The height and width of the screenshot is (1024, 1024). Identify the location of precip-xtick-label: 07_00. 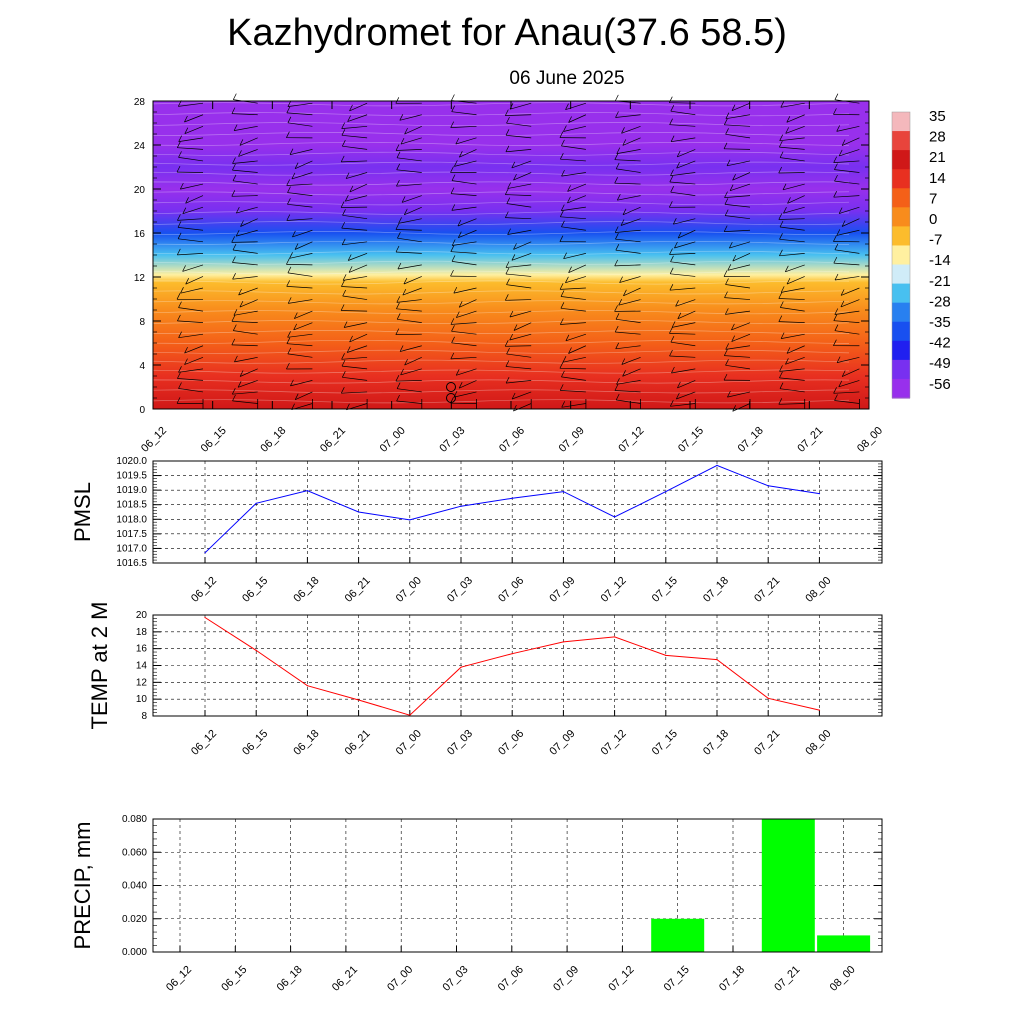
(400, 979).